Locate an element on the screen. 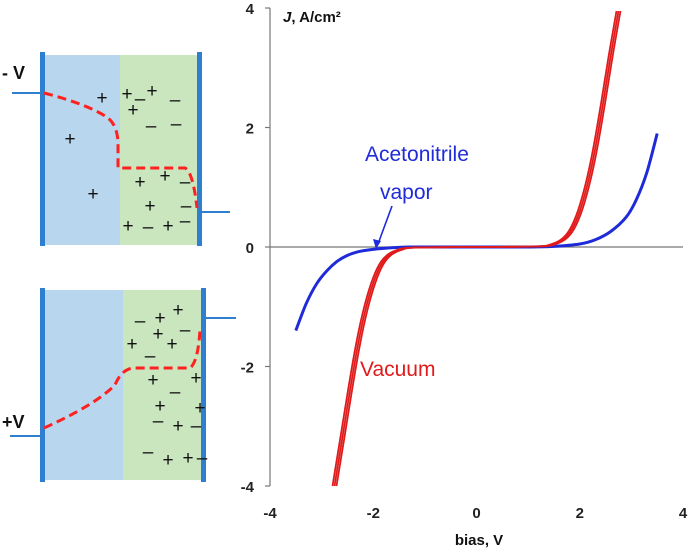 The image size is (691, 554). positive-charge-top-1: + is located at coordinates (126, 94).